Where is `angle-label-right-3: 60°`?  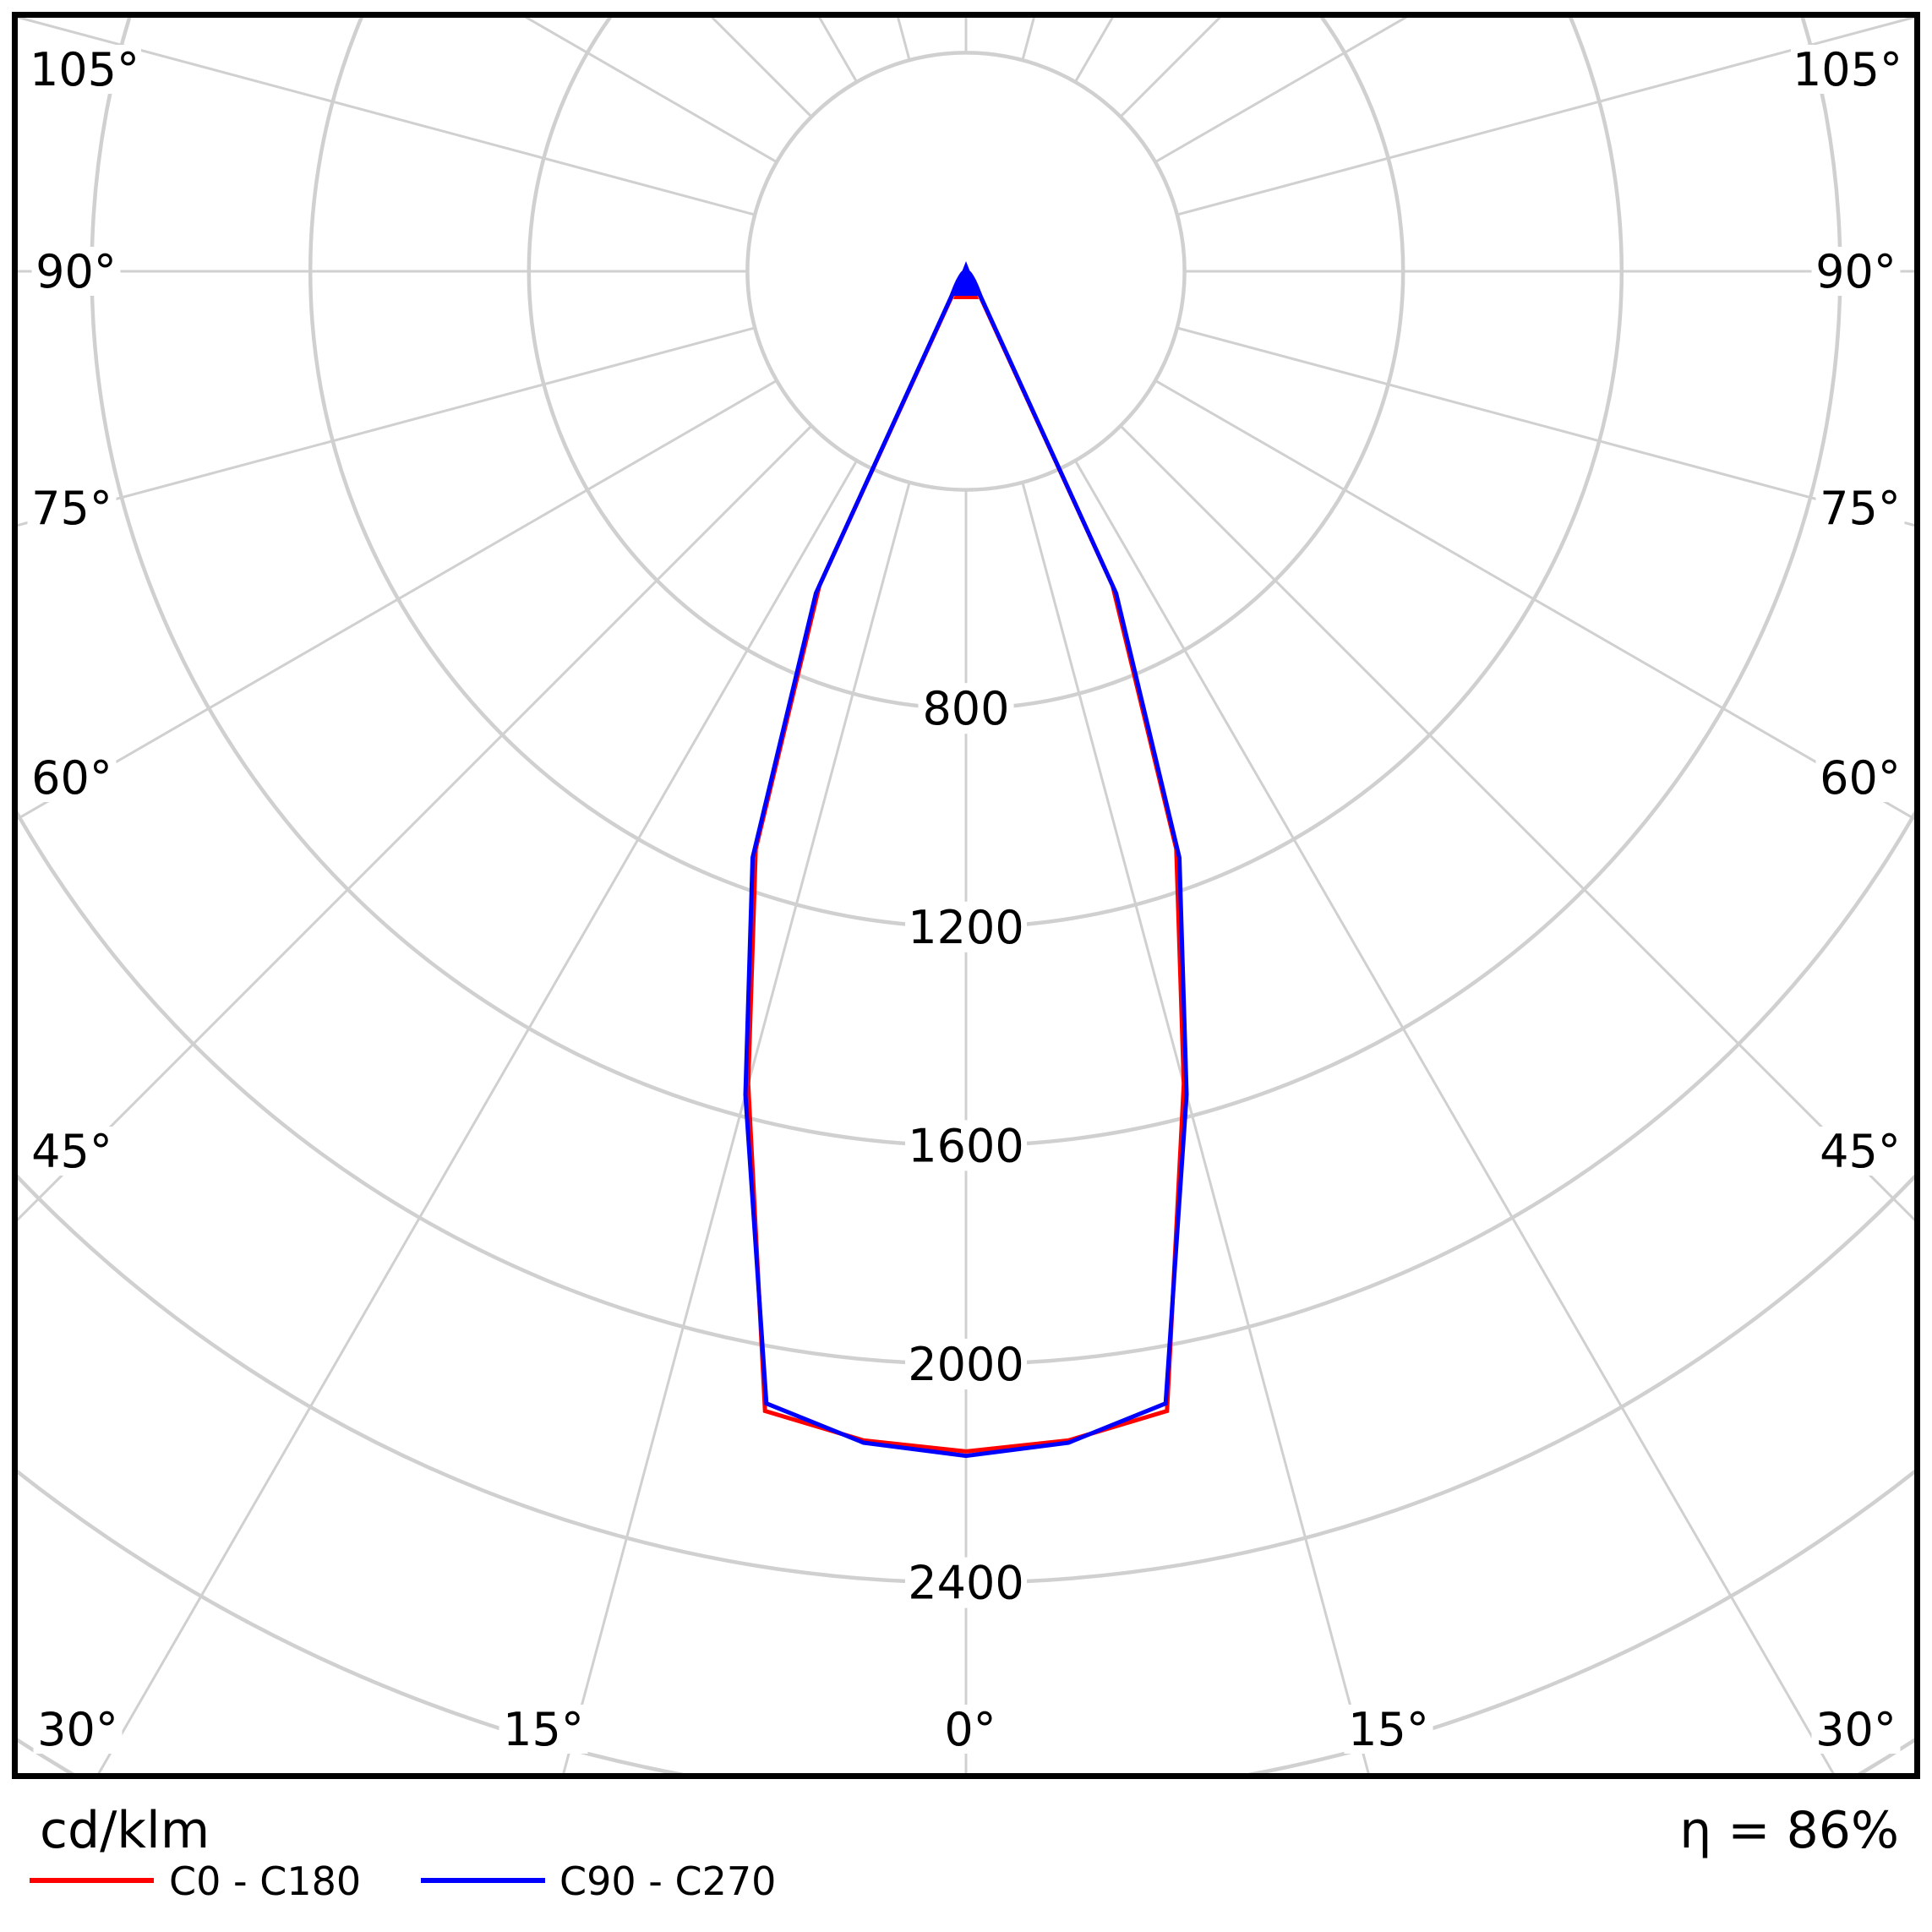 angle-label-right-3: 60° is located at coordinates (1860, 778).